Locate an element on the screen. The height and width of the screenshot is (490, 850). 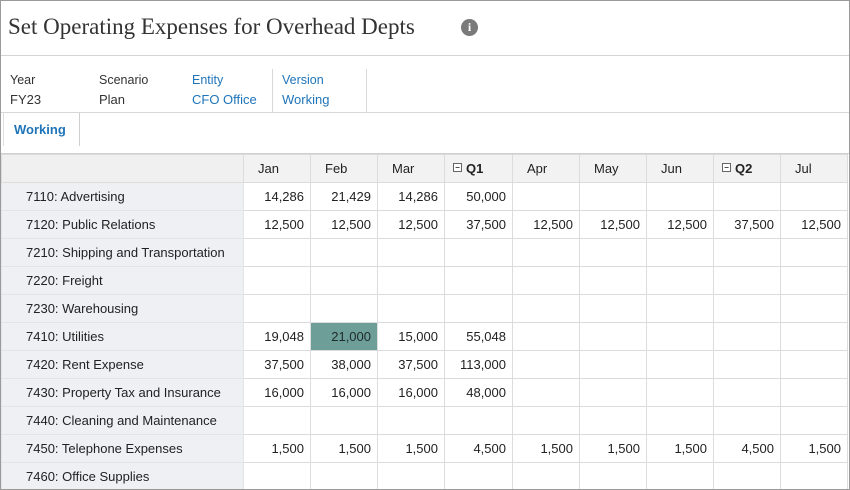
grid-cell: 48,000 is located at coordinates (478, 392).